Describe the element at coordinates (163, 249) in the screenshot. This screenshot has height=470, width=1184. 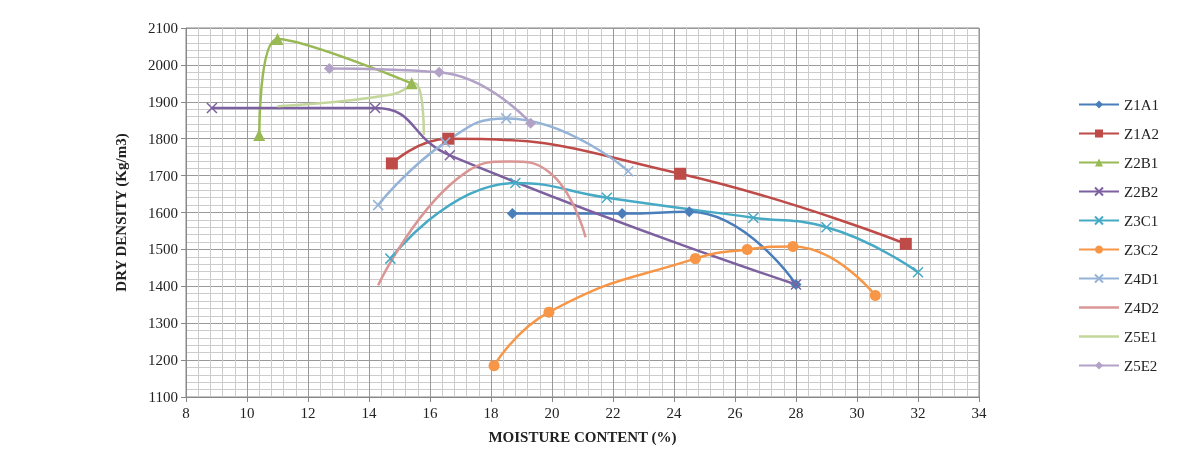
I see `y-tick-label: 1500` at that location.